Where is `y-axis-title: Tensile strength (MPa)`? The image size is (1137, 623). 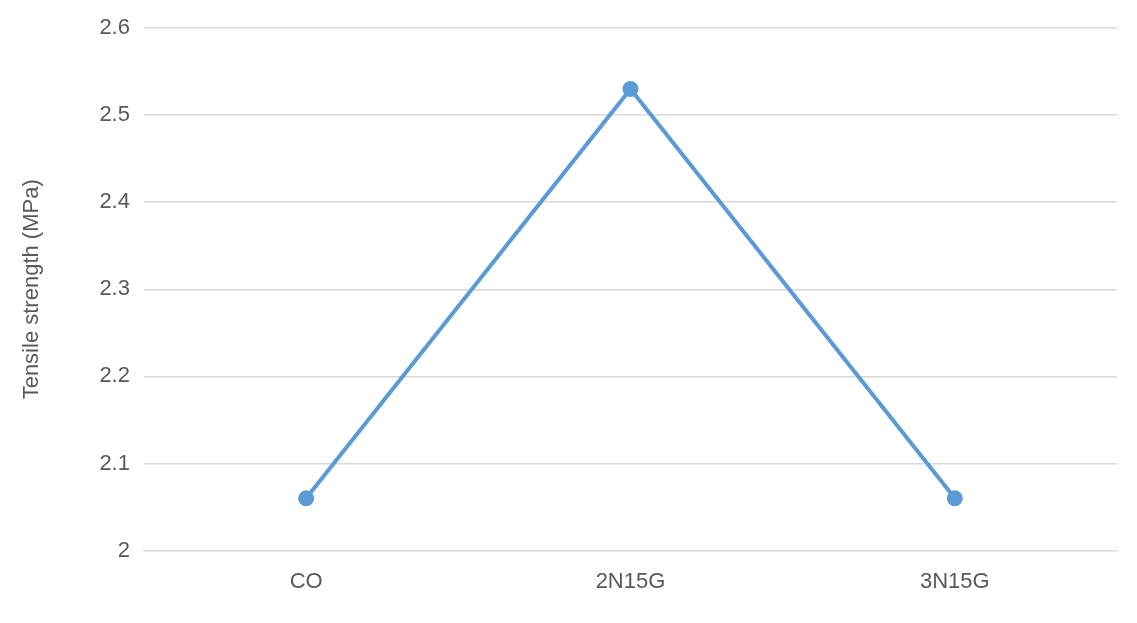
y-axis-title: Tensile strength (MPa) is located at coordinates (31, 289).